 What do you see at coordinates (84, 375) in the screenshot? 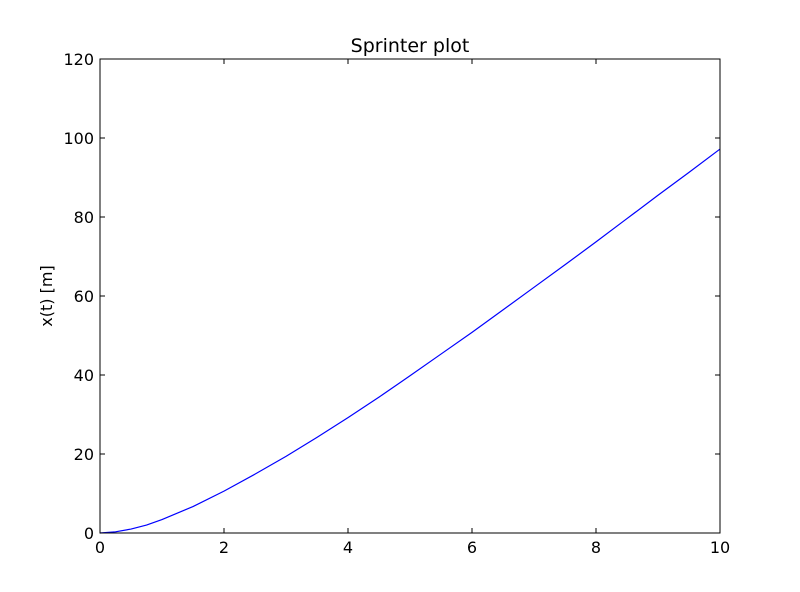
I see `y-tick-label: 40` at bounding box center [84, 375].